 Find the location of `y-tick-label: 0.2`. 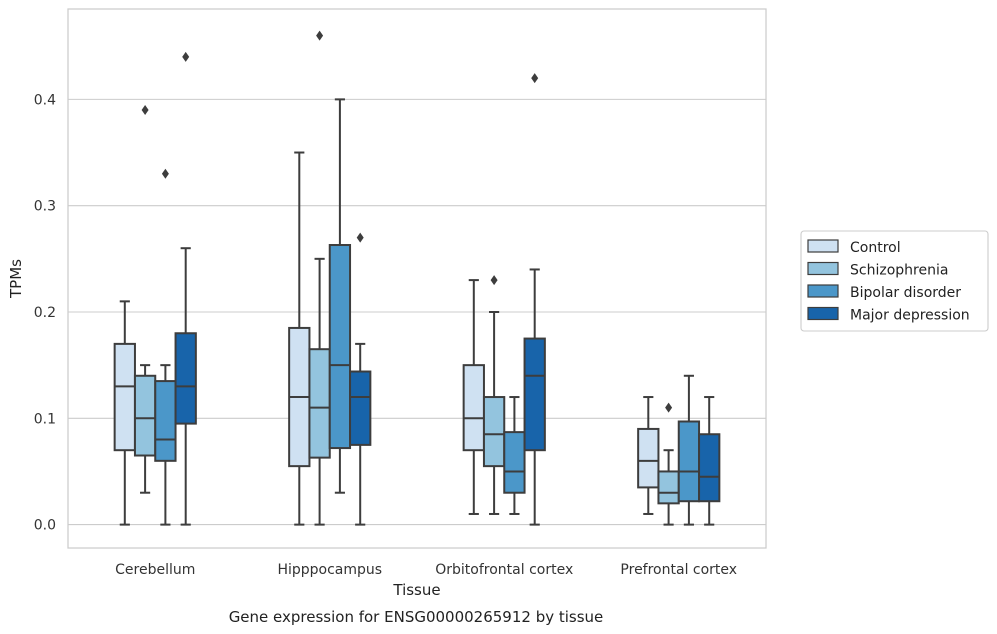

y-tick-label: 0.2 is located at coordinates (45, 313).